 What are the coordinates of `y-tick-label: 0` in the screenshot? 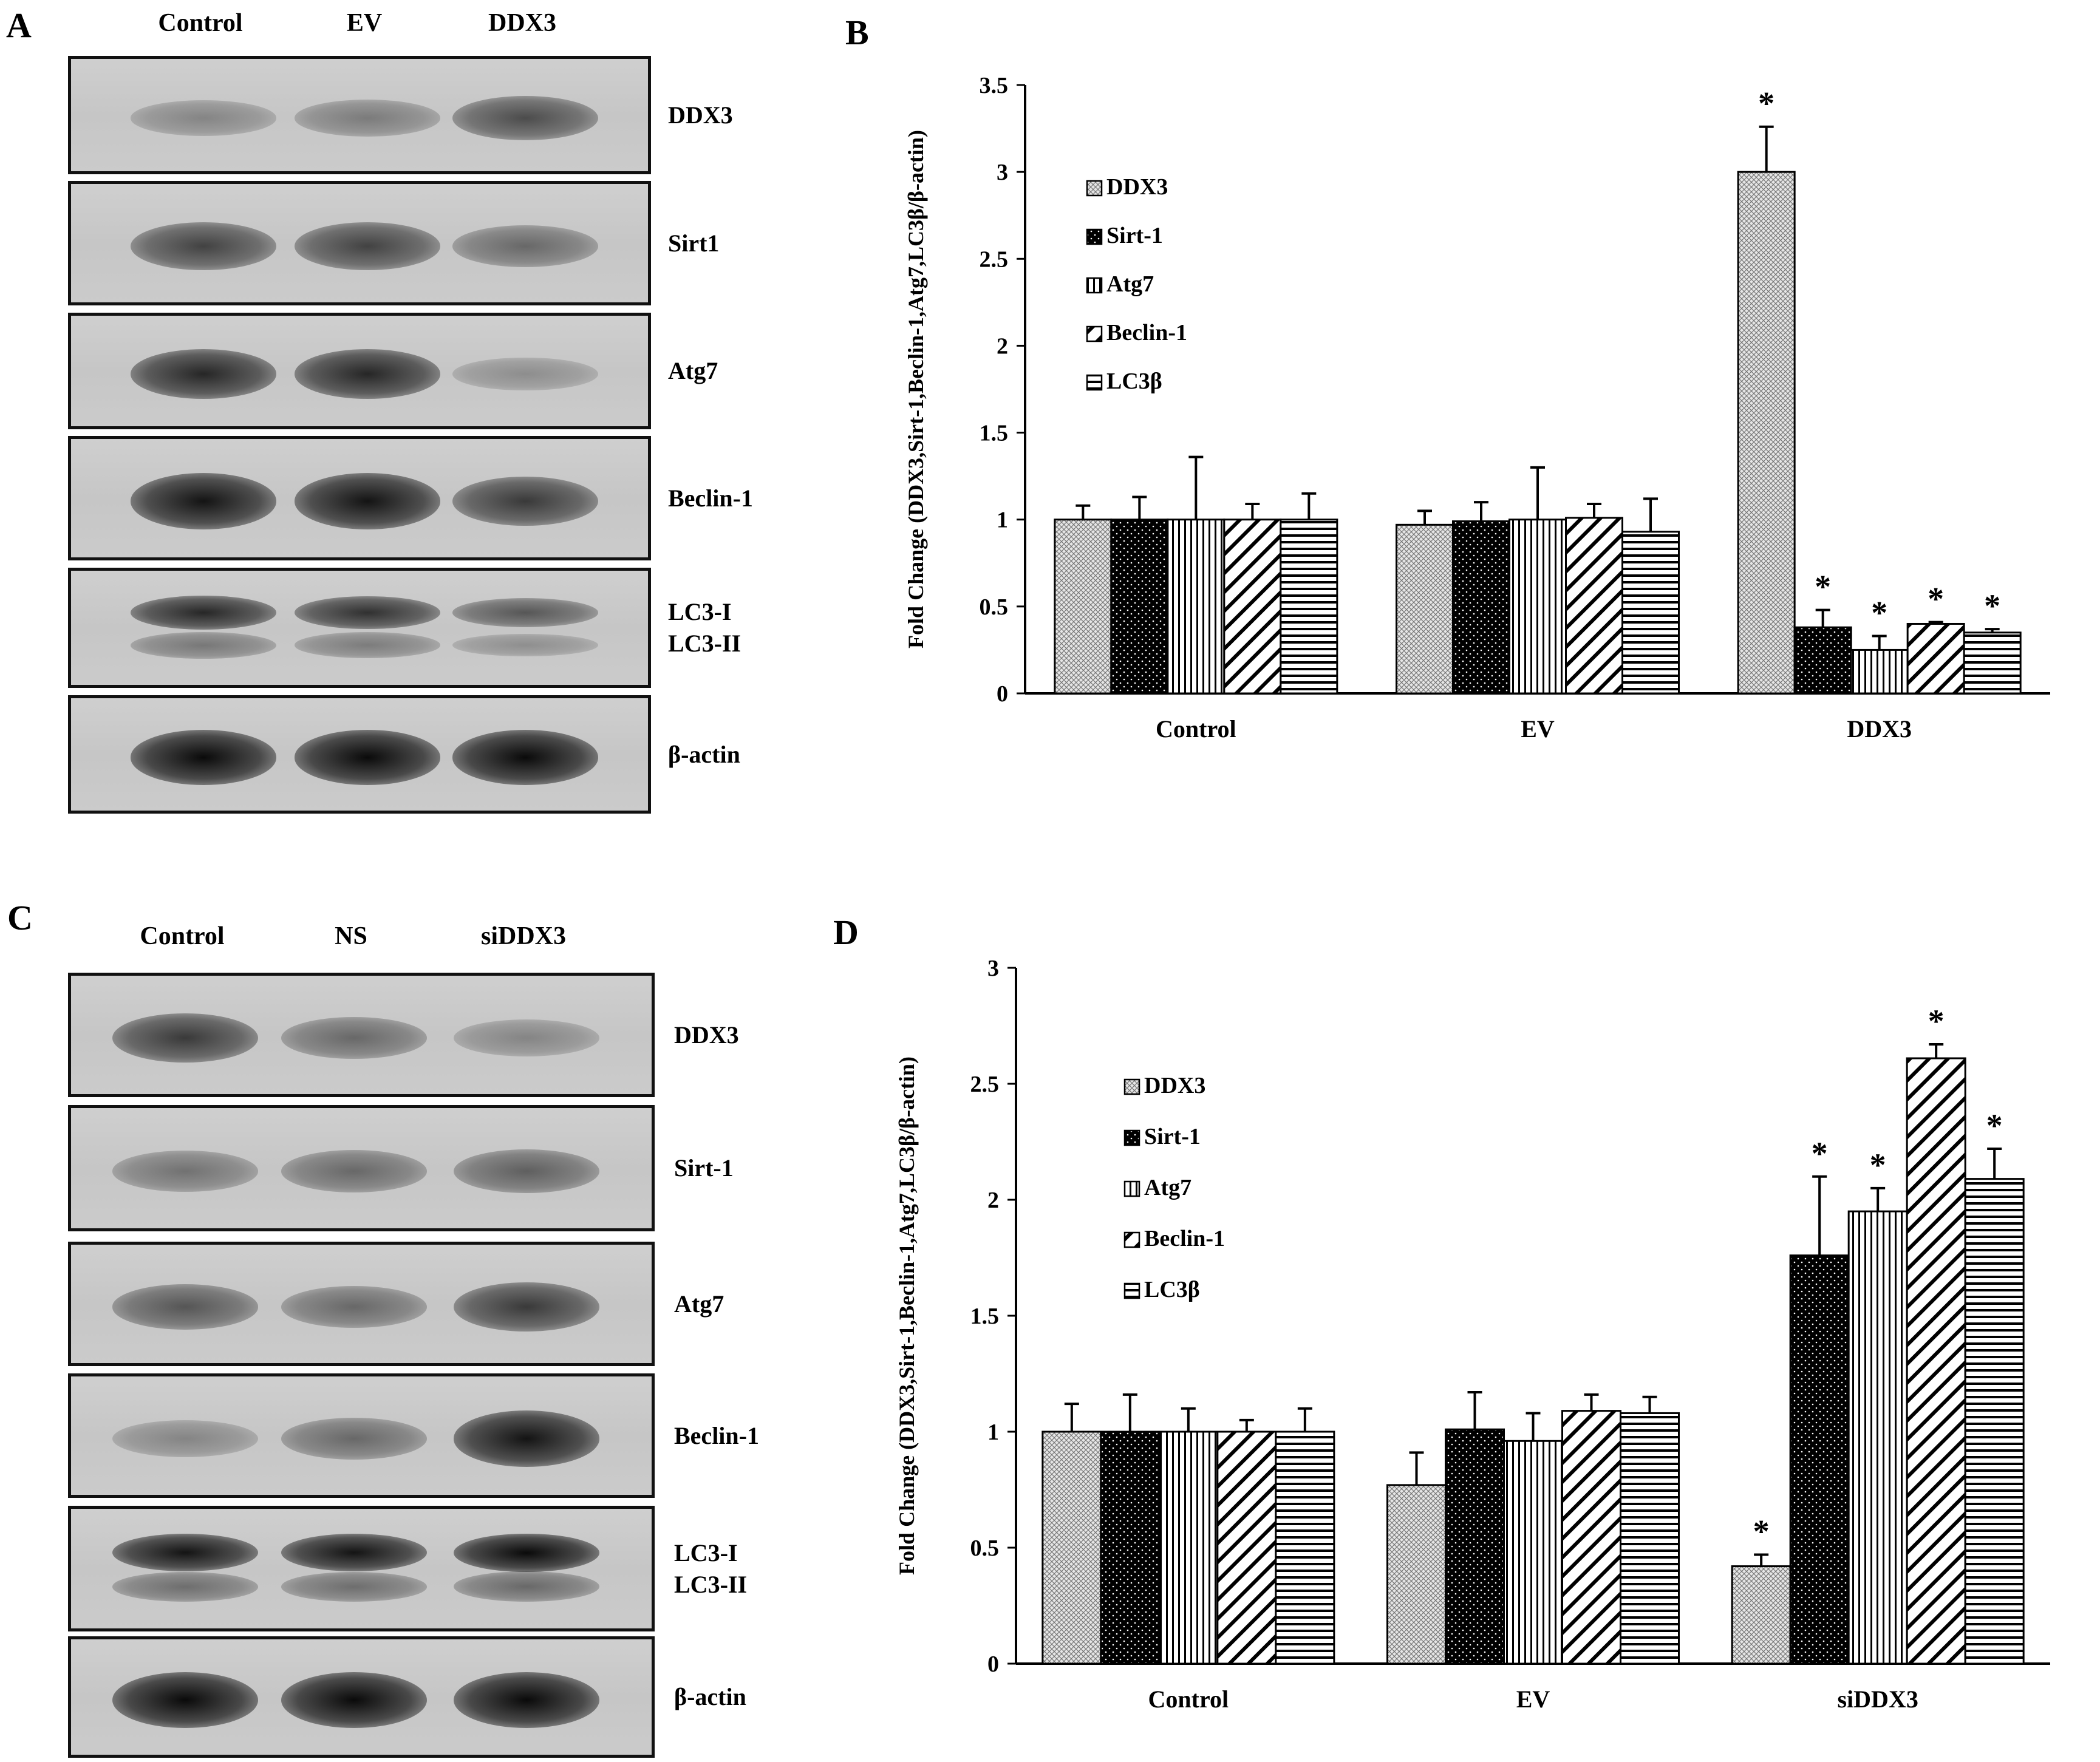 It's located at (1002, 694).